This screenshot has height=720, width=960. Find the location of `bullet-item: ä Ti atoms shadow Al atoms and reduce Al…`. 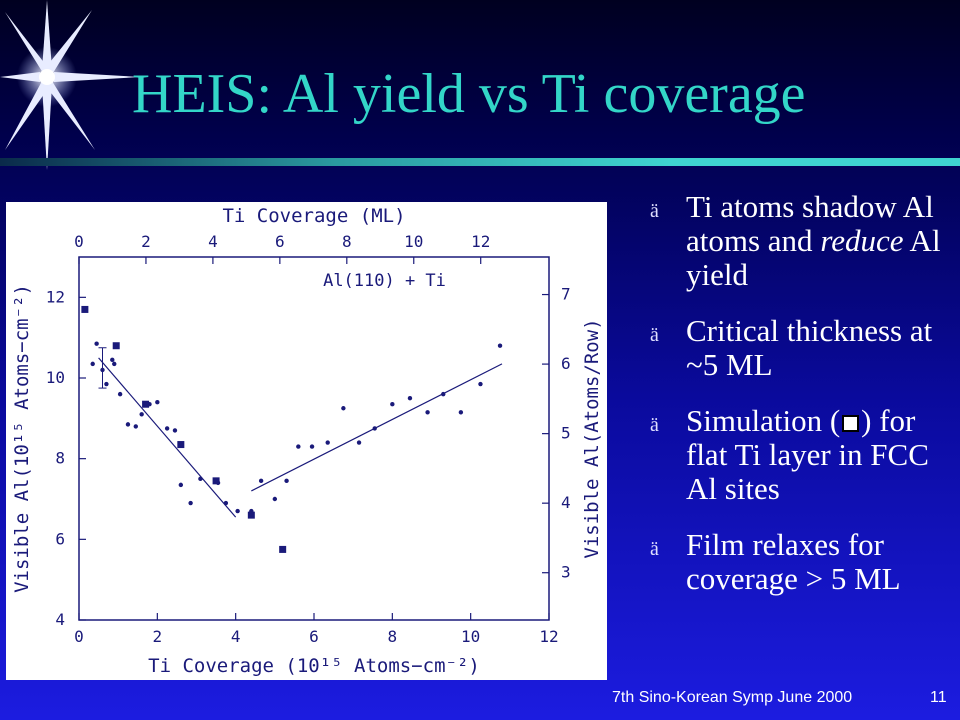

bullet-item: ä Ti atoms shadow Al atoms and reduce Al… is located at coordinates (802, 241).